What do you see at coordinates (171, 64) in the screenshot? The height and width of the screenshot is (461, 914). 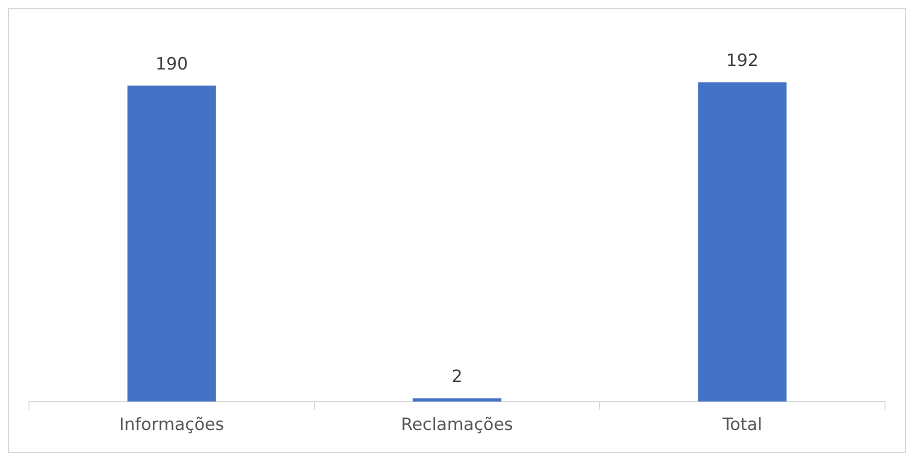 I see `data-label: 190` at bounding box center [171, 64].